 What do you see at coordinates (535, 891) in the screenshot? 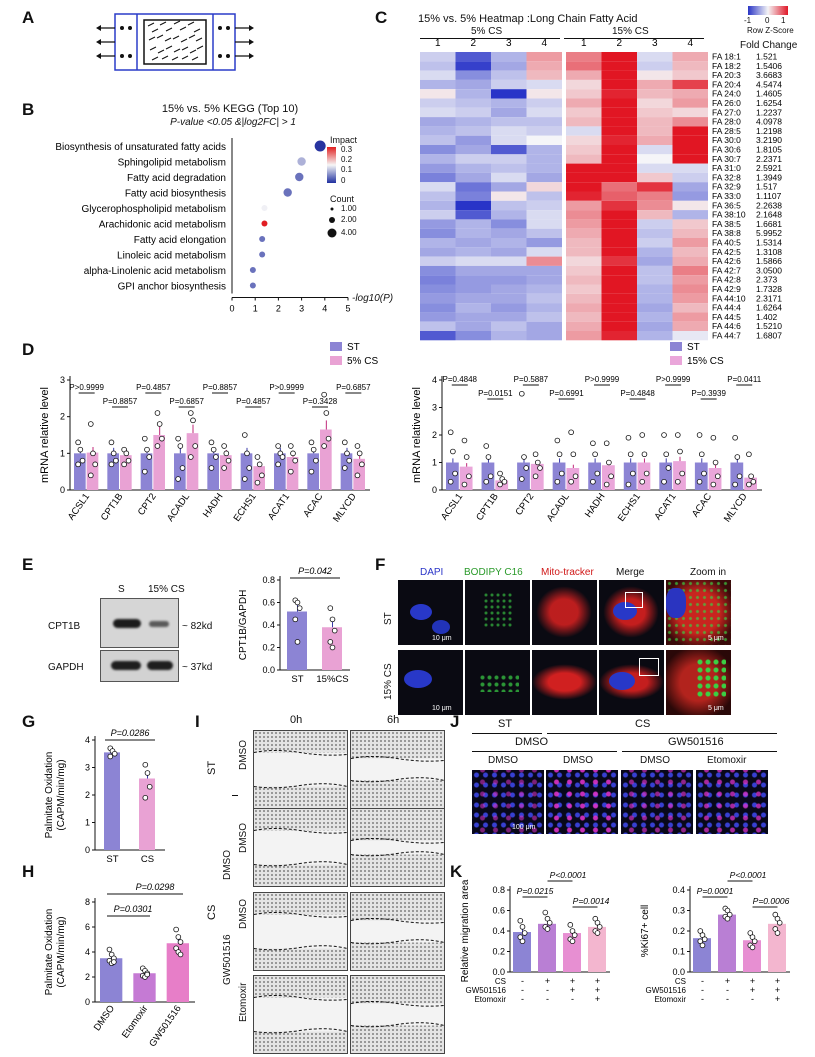
I see `p-value: P=0.0215` at bounding box center [535, 891].